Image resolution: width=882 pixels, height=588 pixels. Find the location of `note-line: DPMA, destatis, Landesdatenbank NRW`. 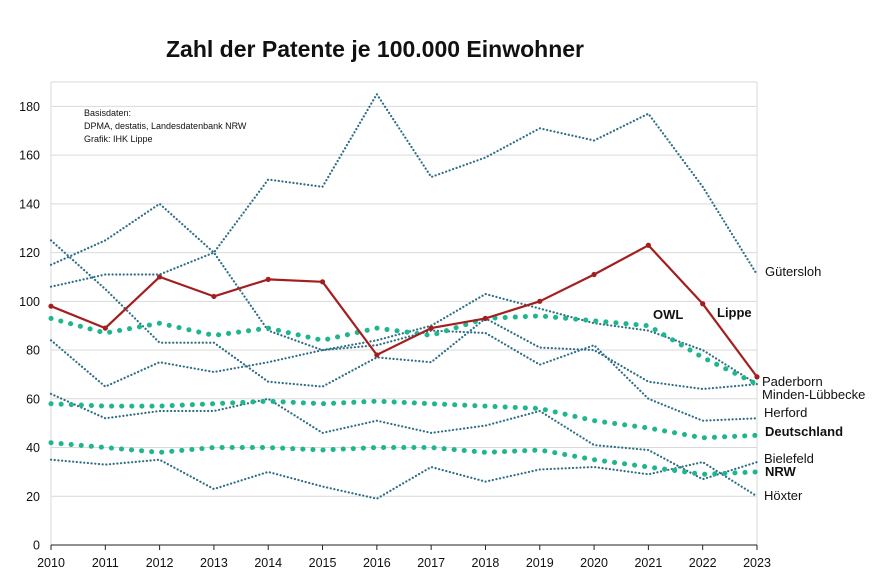

note-line: DPMA, destatis, Landesdatenbank NRW is located at coordinates (165, 126).